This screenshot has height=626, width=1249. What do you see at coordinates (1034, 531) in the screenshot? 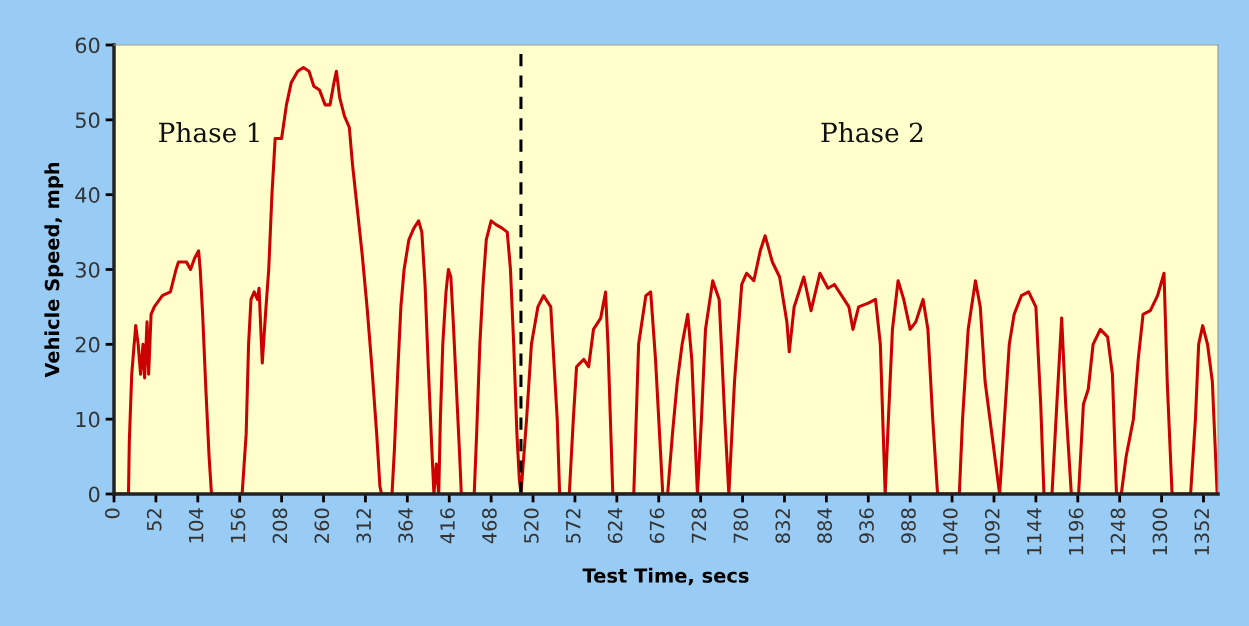
I see `x-tick-label: 1144` at bounding box center [1034, 531].